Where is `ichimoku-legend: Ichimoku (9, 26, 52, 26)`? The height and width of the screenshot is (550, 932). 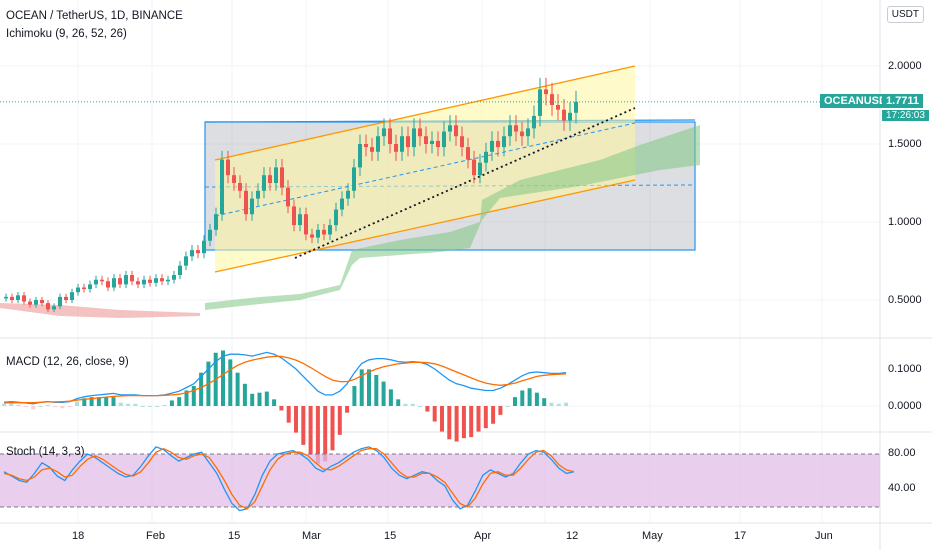 ichimoku-legend: Ichimoku (9, 26, 52, 26) is located at coordinates (66, 34).